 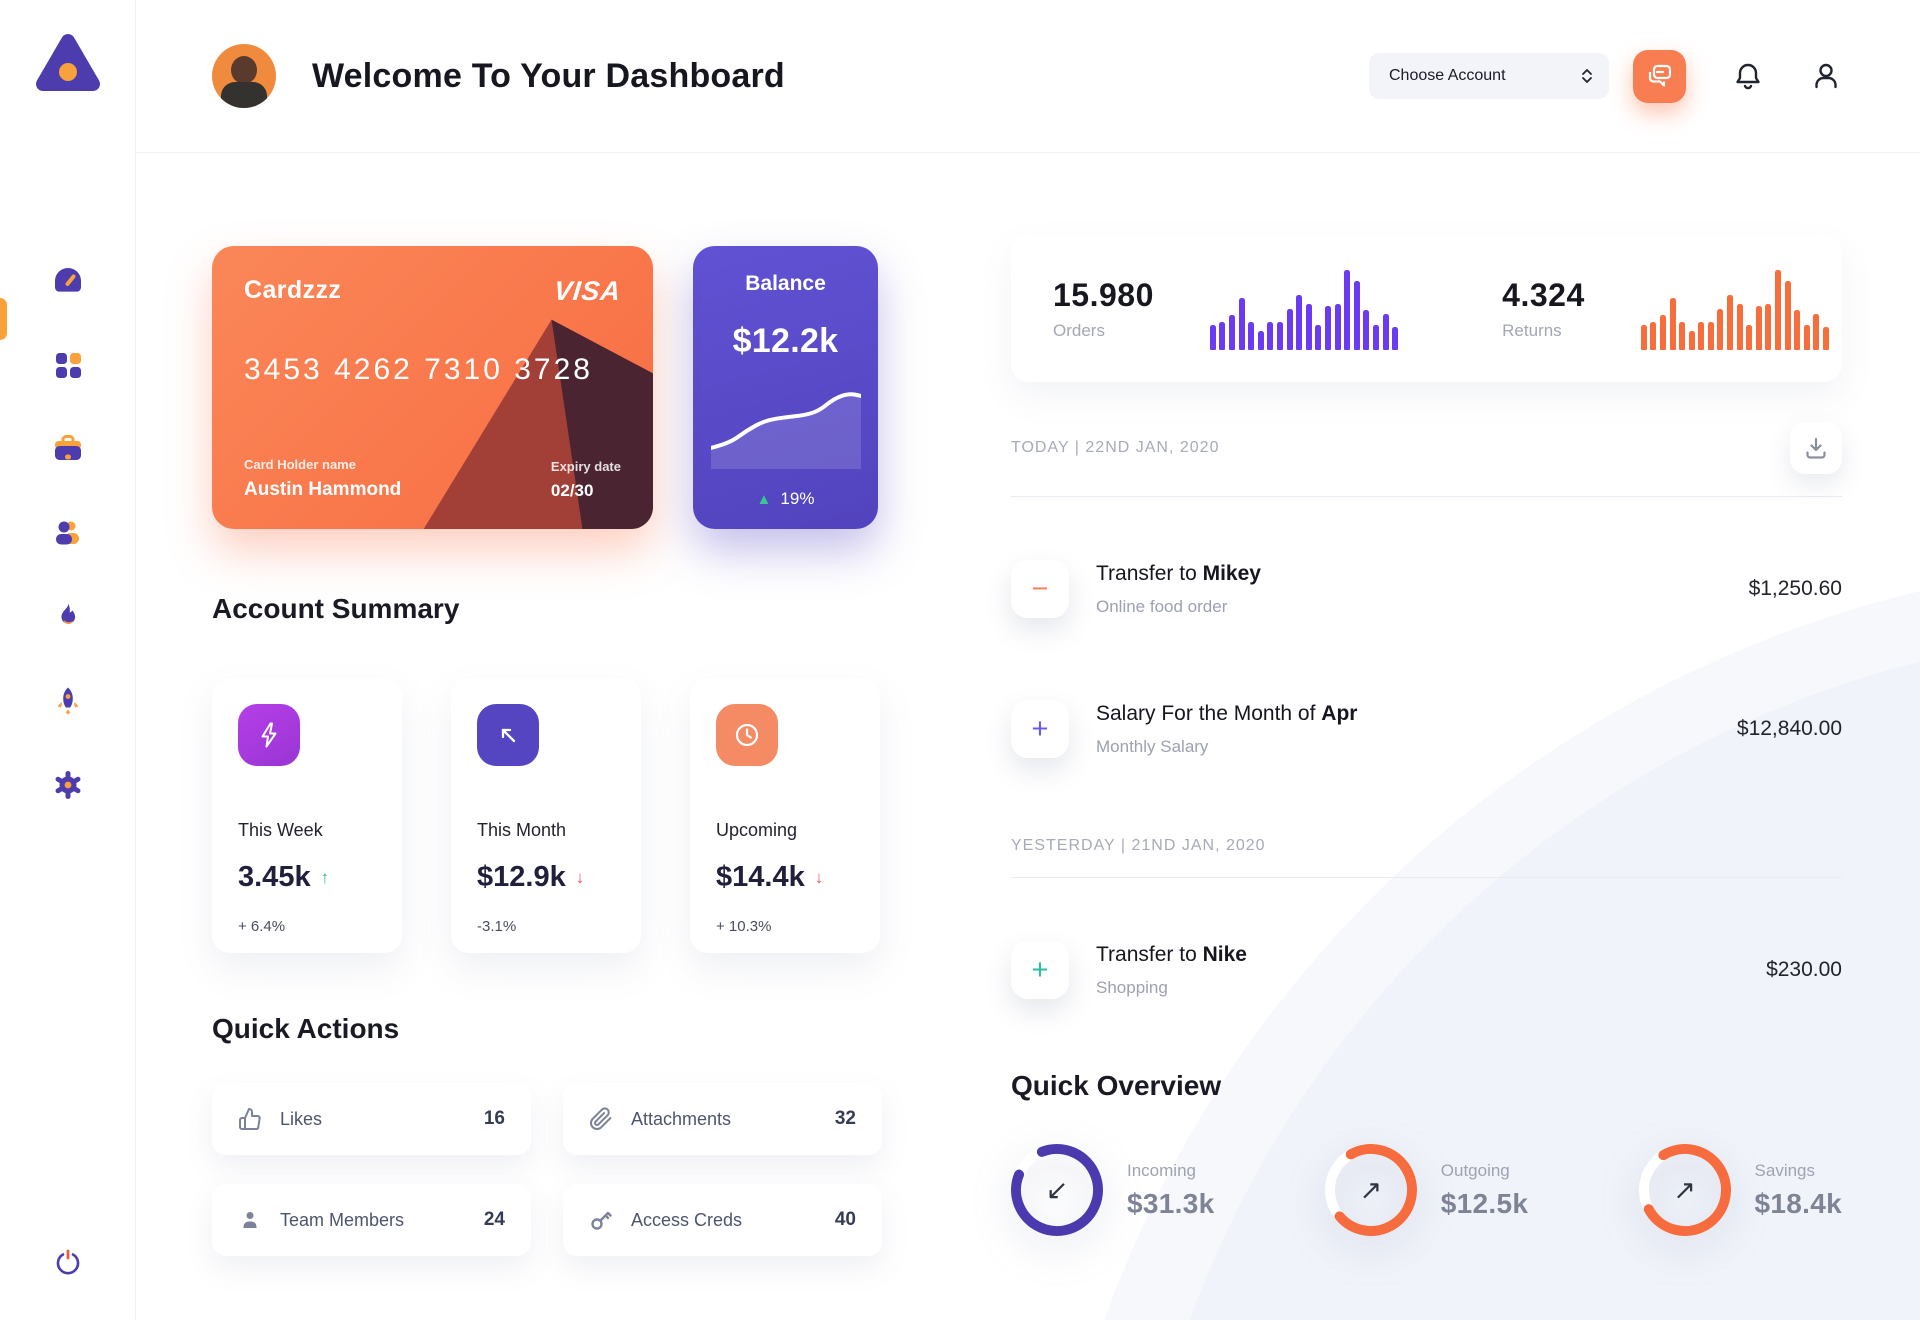 What do you see at coordinates (1789, 728) in the screenshot?
I see `transaction-amount: $12,840.00` at bounding box center [1789, 728].